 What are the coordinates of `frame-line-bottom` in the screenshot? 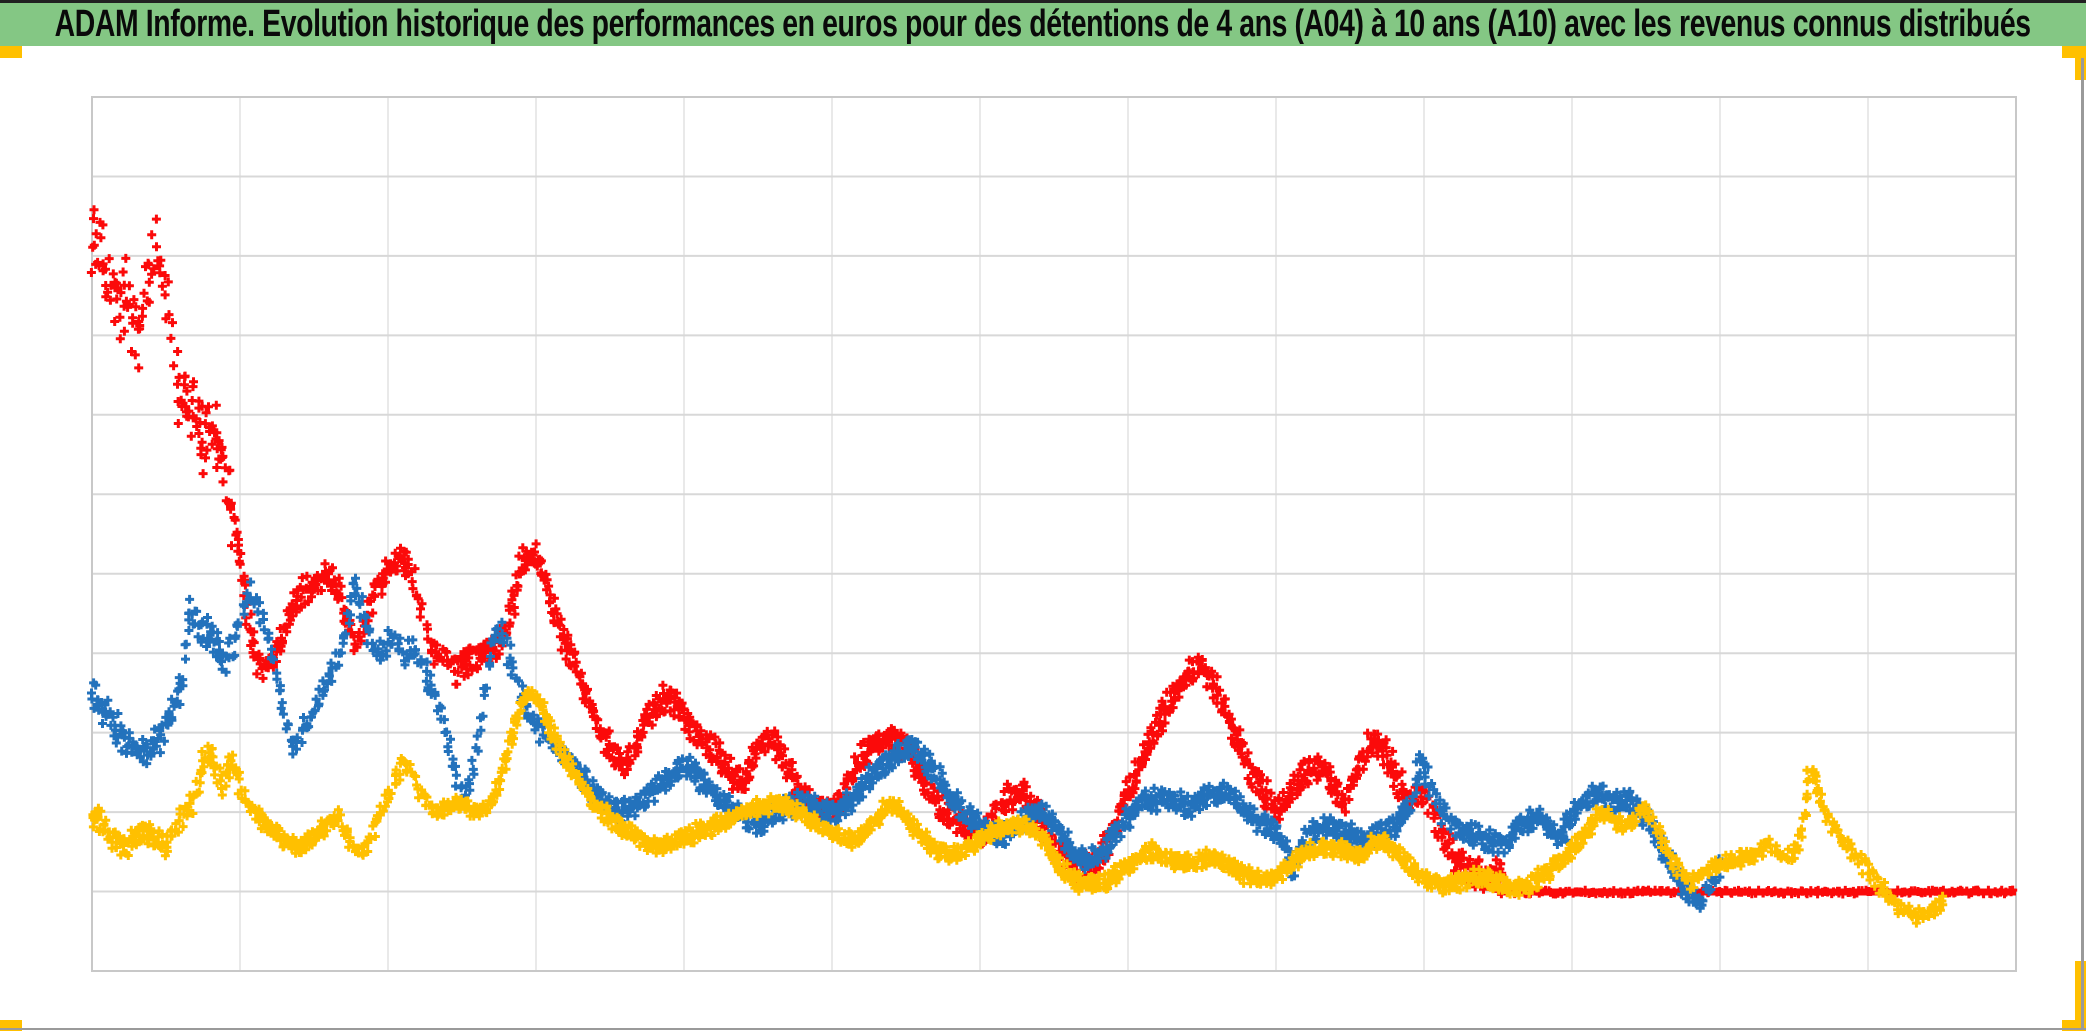 It's located at (1043, 1029).